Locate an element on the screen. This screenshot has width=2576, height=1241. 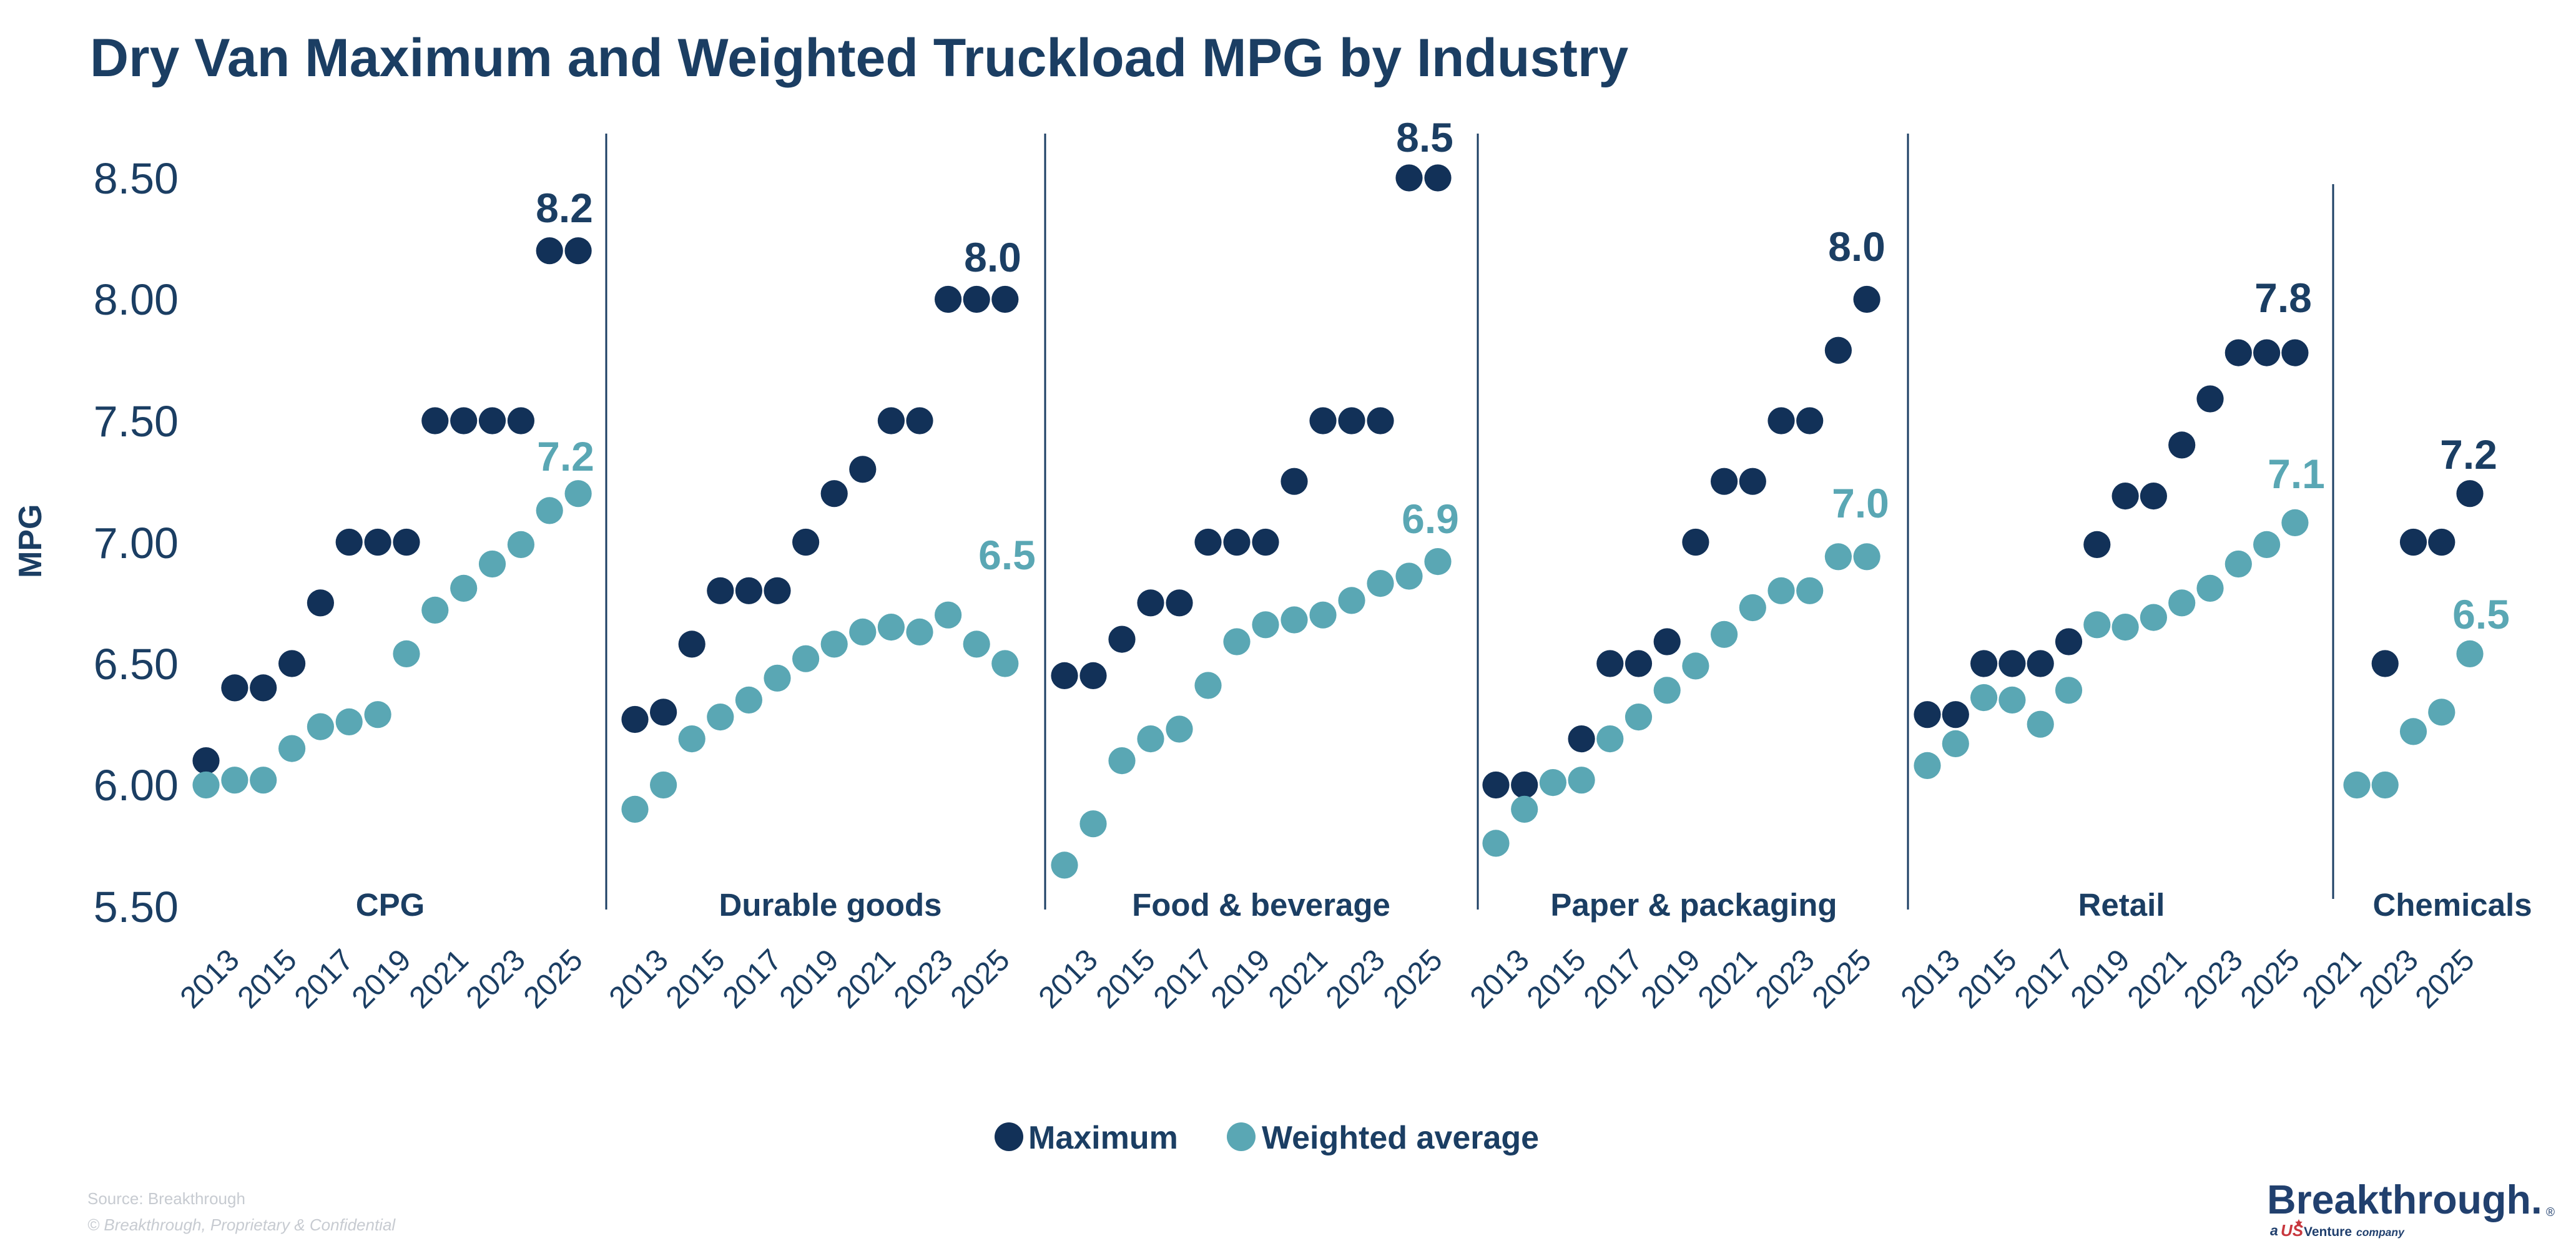
svg-text: 6.00 is located at coordinates (136, 785).